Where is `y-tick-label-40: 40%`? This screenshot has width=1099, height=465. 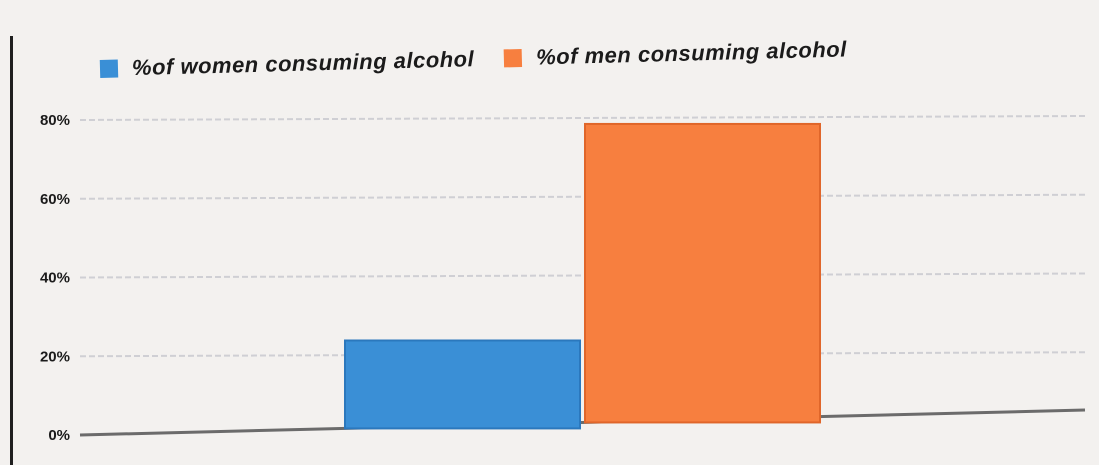
y-tick-label-40: 40% is located at coordinates (55, 278).